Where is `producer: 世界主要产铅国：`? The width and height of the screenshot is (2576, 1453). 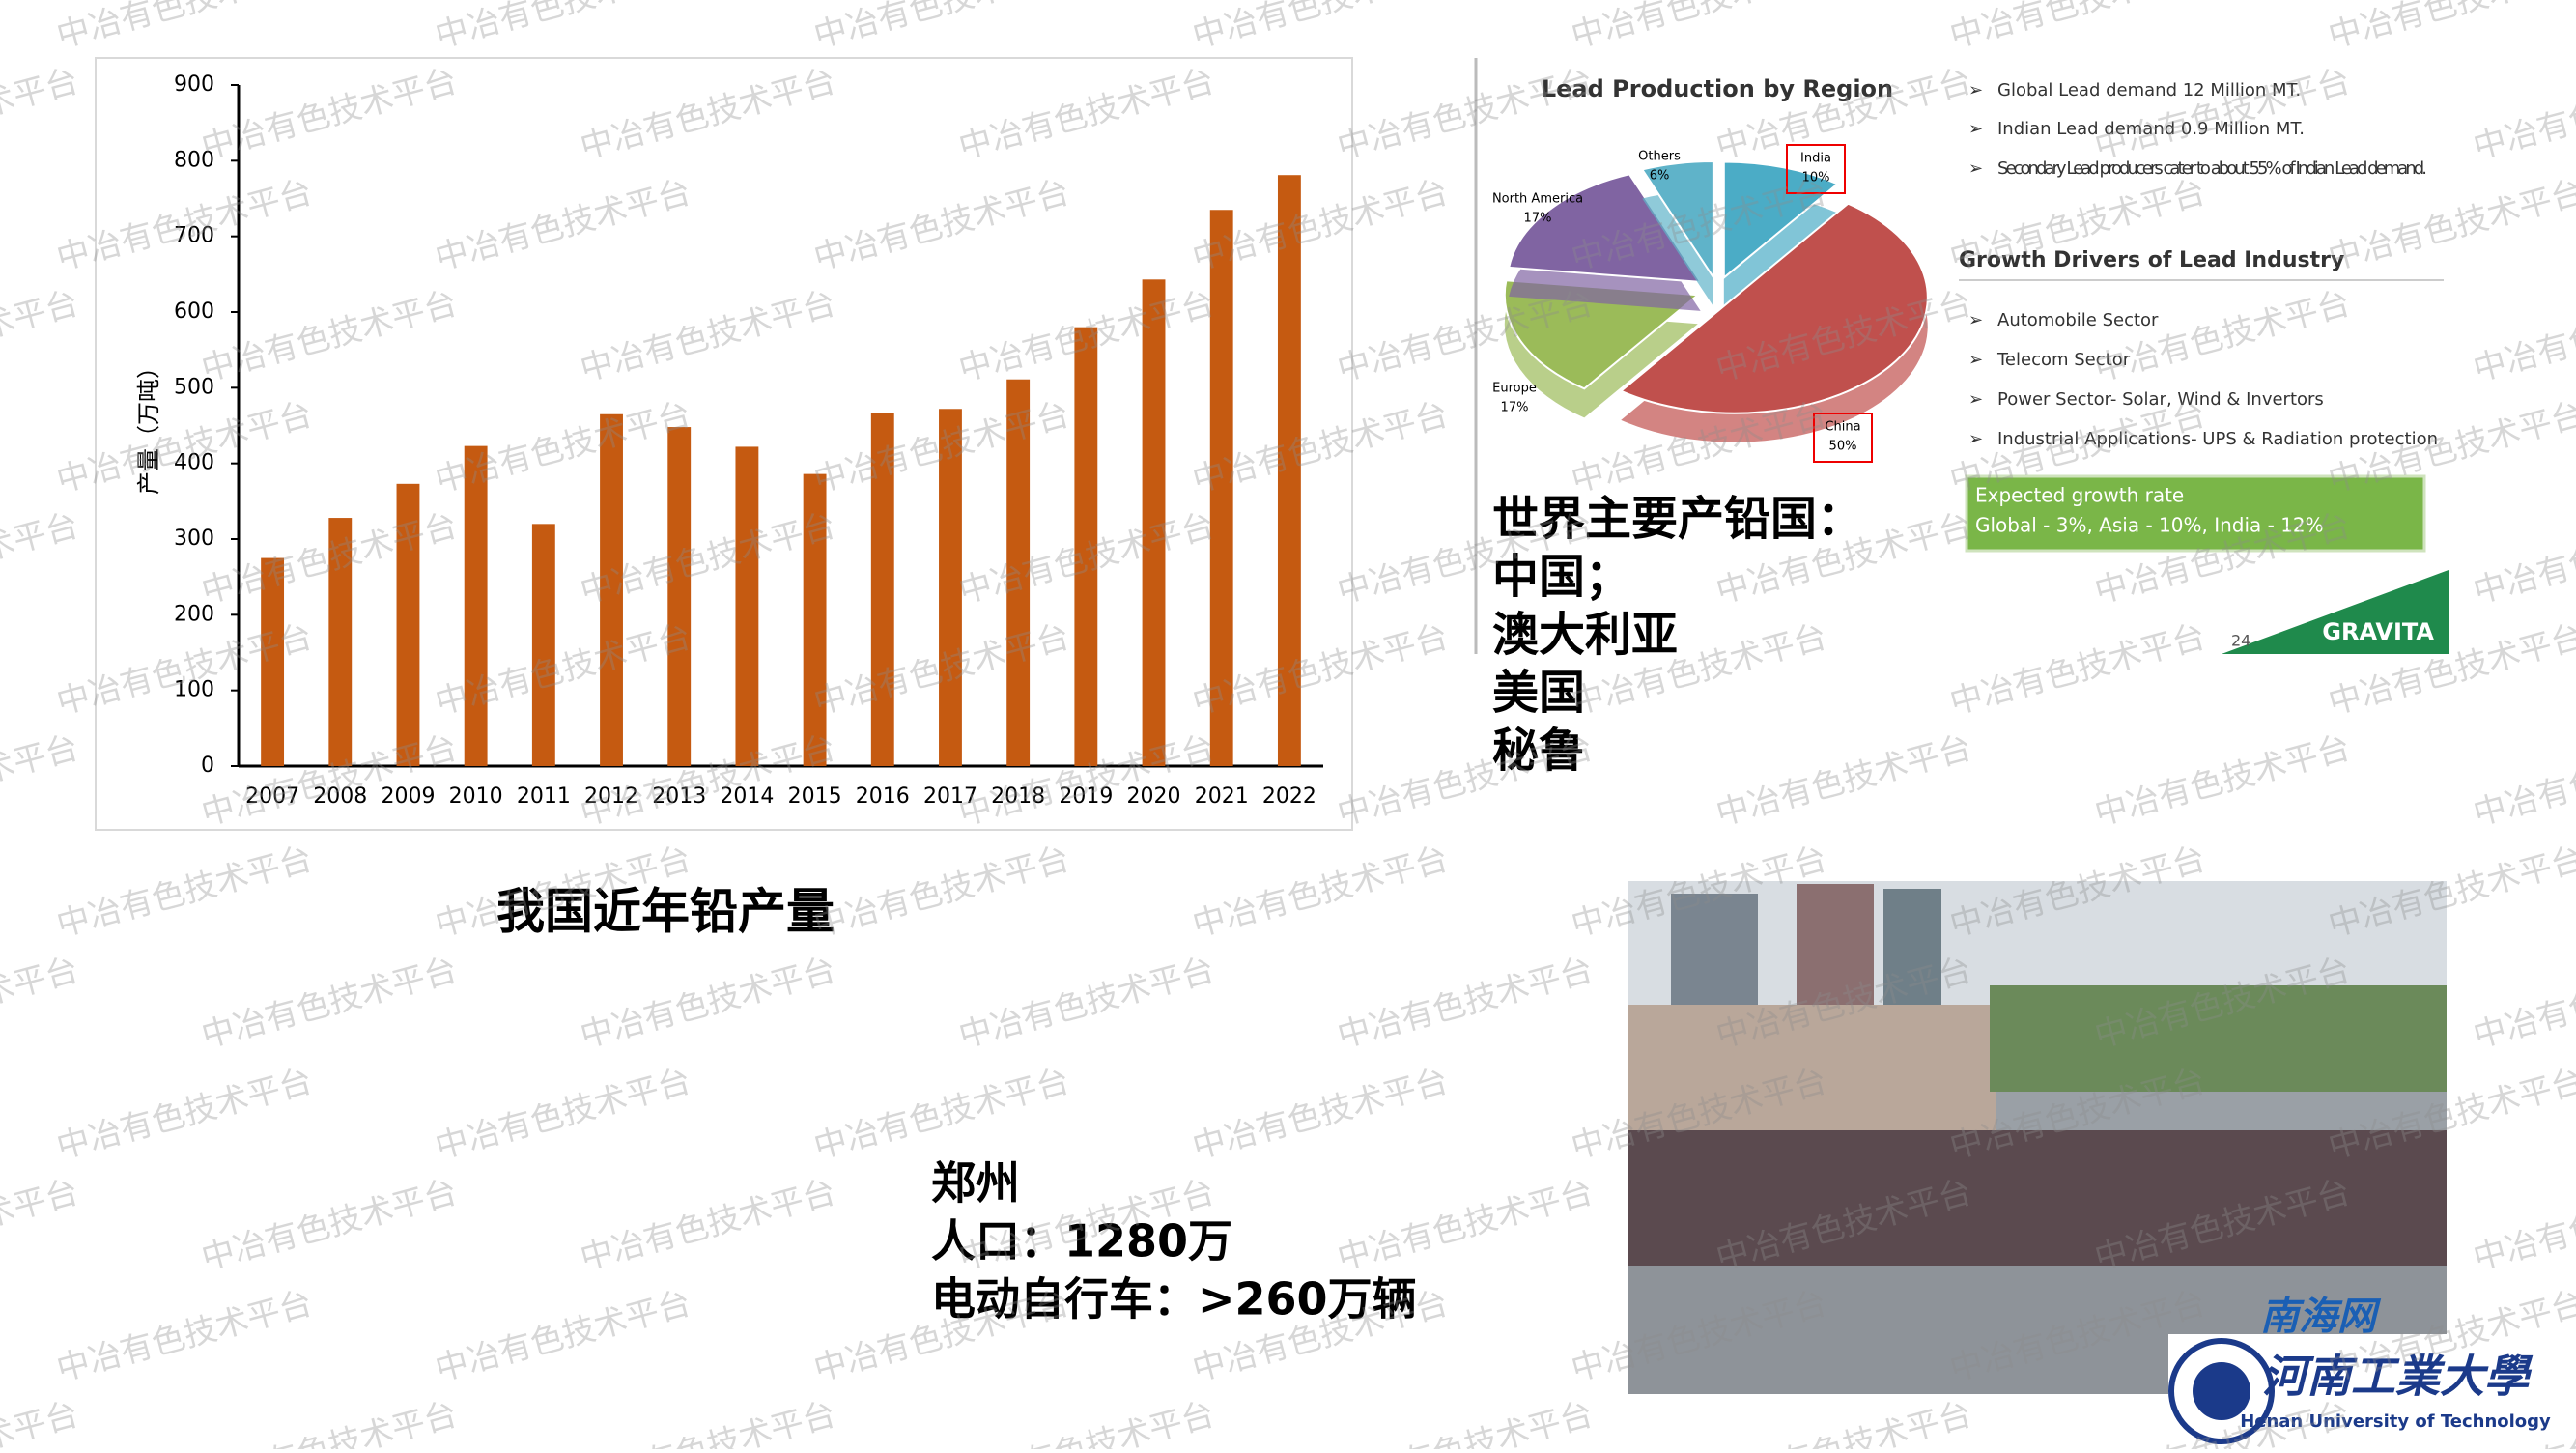 producer: 世界主要产铅国： is located at coordinates (1677, 519).